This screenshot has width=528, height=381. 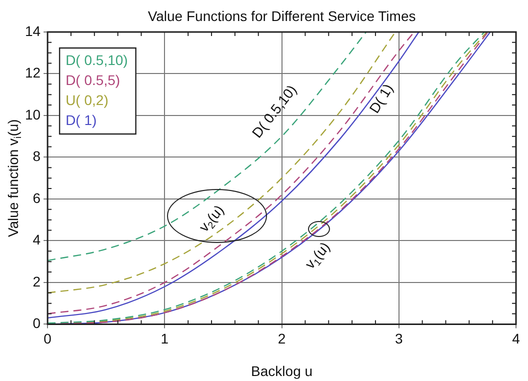 I want to click on text: D( 1), so click(x=81, y=120).